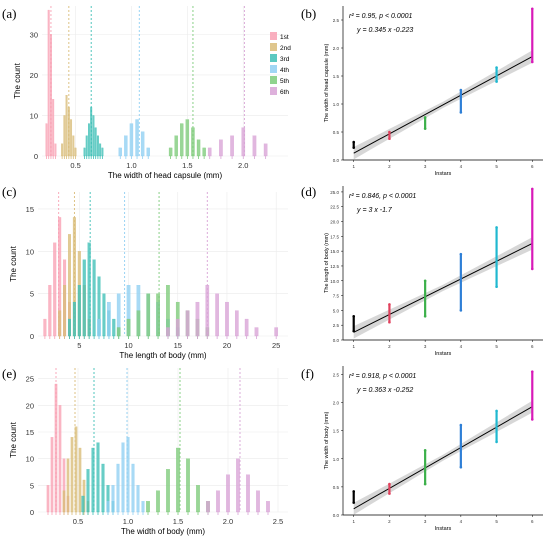 The width and height of the screenshot is (550, 546). I want to click on plot-area, so click(165, 81).